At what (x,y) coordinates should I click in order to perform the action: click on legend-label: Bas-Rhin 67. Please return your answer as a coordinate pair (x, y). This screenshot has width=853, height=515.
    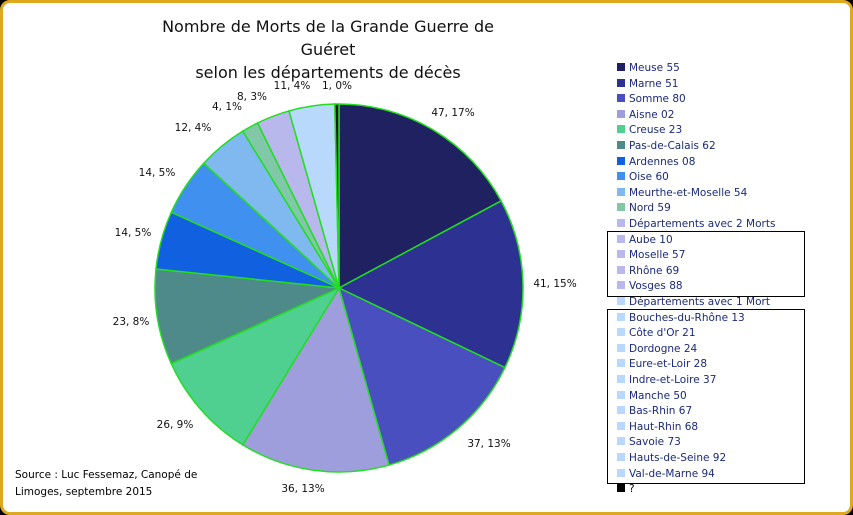
    Looking at the image, I should click on (661, 411).